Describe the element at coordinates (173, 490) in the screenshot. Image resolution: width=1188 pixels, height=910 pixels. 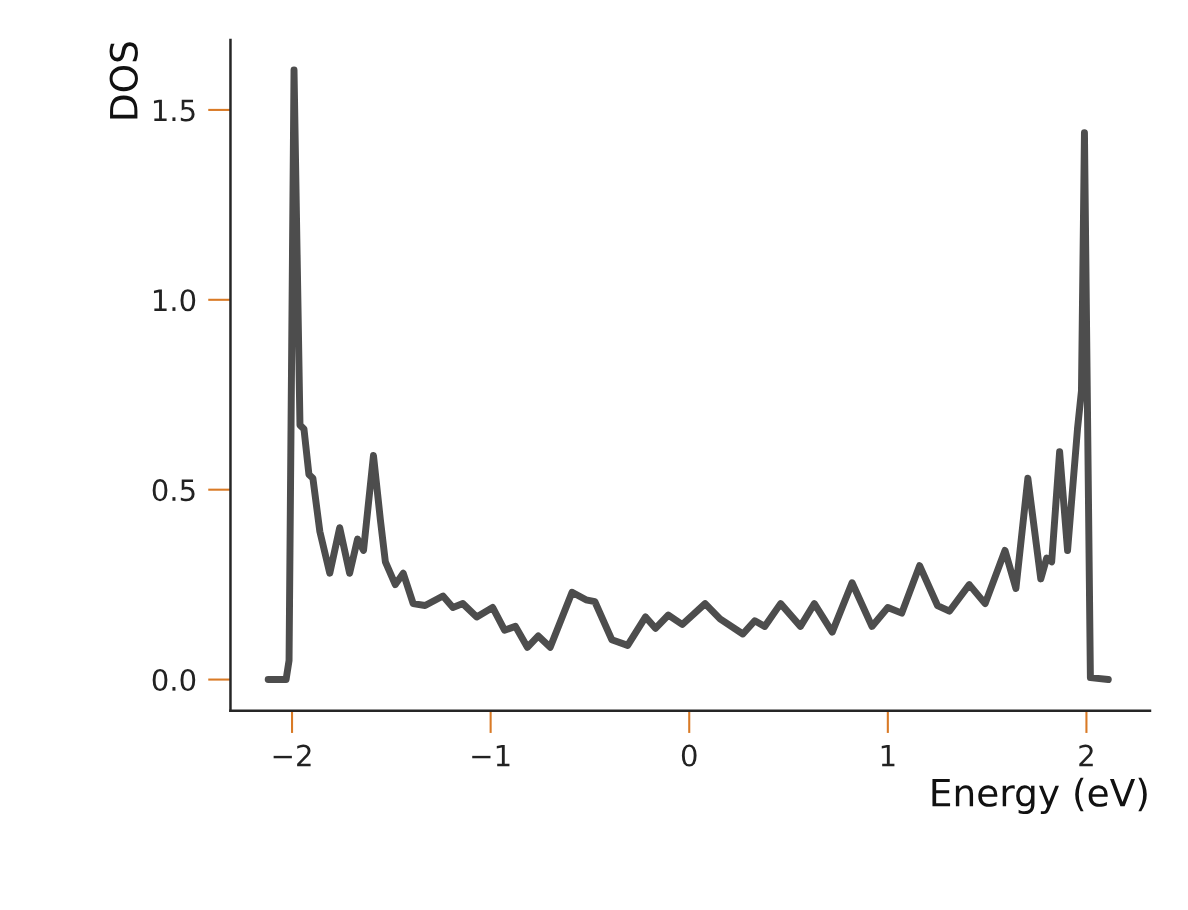
I see `y-tick-label: 0.5` at that location.